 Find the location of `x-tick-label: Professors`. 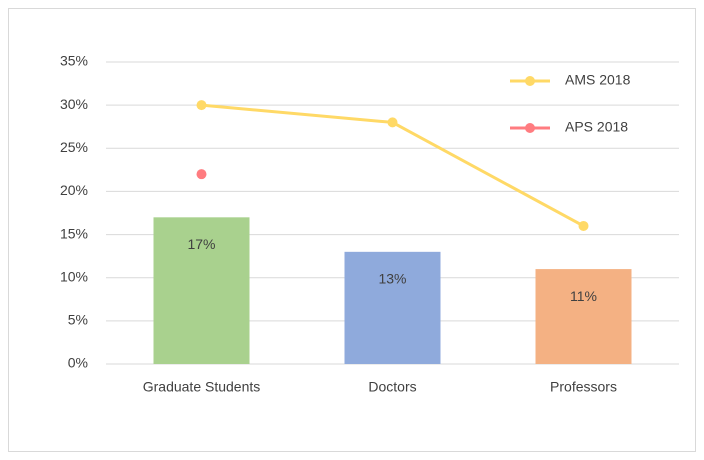

x-tick-label: Professors is located at coordinates (583, 387).